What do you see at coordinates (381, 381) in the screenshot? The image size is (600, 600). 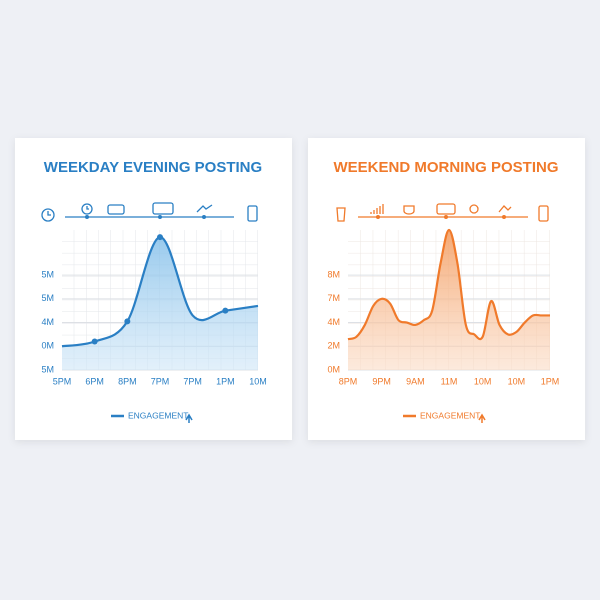 I see `x-tick-label: 9PM` at bounding box center [381, 381].